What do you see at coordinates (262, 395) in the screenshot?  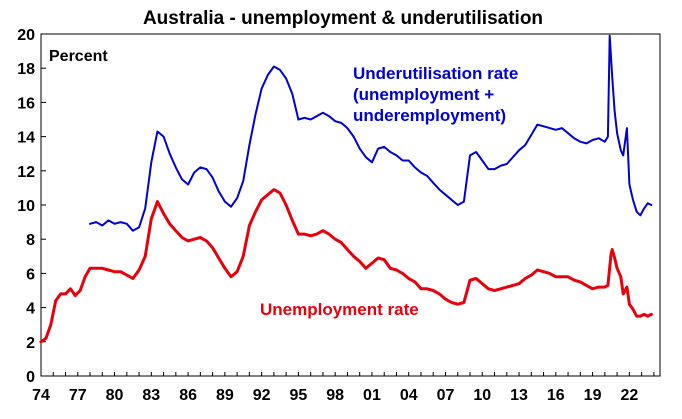 I see `x-tick-label: 92` at bounding box center [262, 395].